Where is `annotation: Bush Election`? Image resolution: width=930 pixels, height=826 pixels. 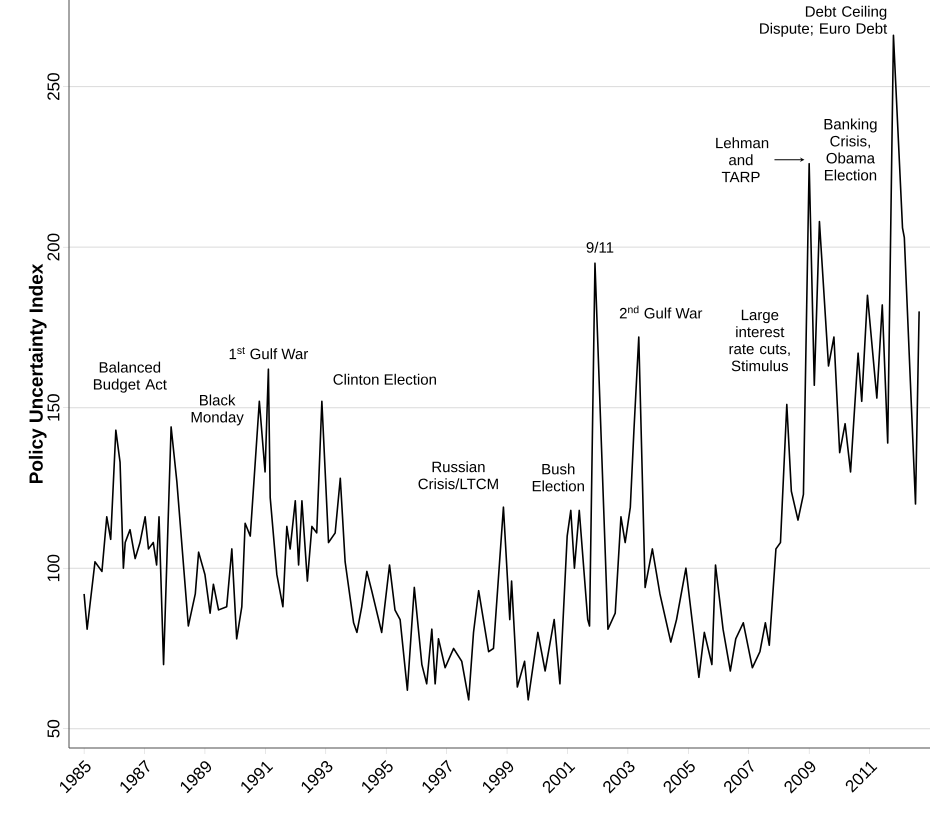
annotation: Bush Election is located at coordinates (558, 477).